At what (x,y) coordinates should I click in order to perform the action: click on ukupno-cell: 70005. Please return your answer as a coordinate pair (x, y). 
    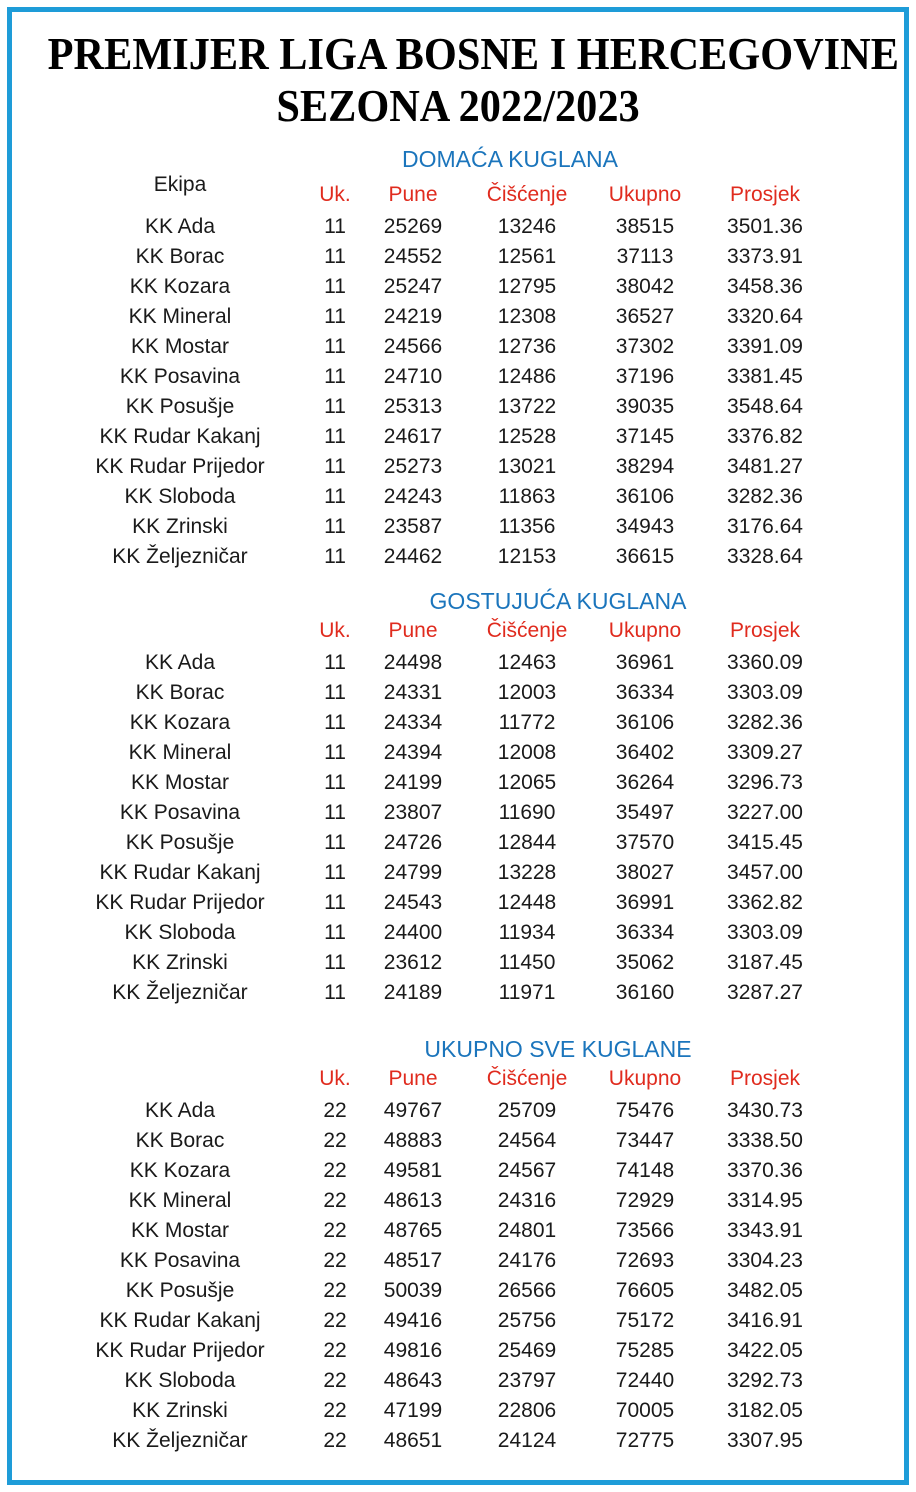
    Looking at the image, I should click on (645, 1410).